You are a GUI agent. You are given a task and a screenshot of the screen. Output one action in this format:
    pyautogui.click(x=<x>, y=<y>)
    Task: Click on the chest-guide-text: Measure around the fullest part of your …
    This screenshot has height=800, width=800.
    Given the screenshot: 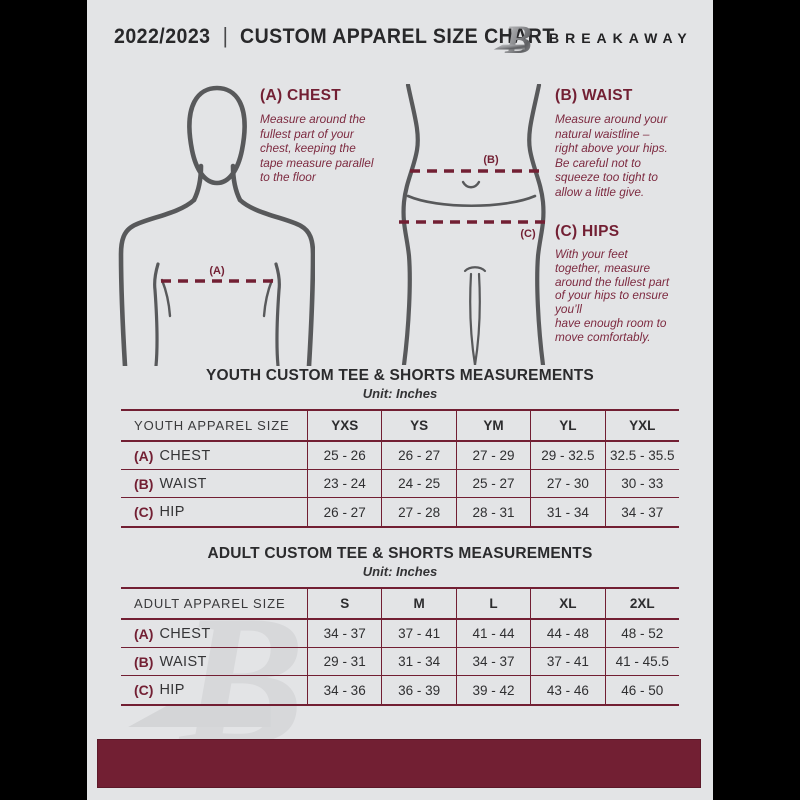 What is the action you would take?
    pyautogui.click(x=317, y=148)
    